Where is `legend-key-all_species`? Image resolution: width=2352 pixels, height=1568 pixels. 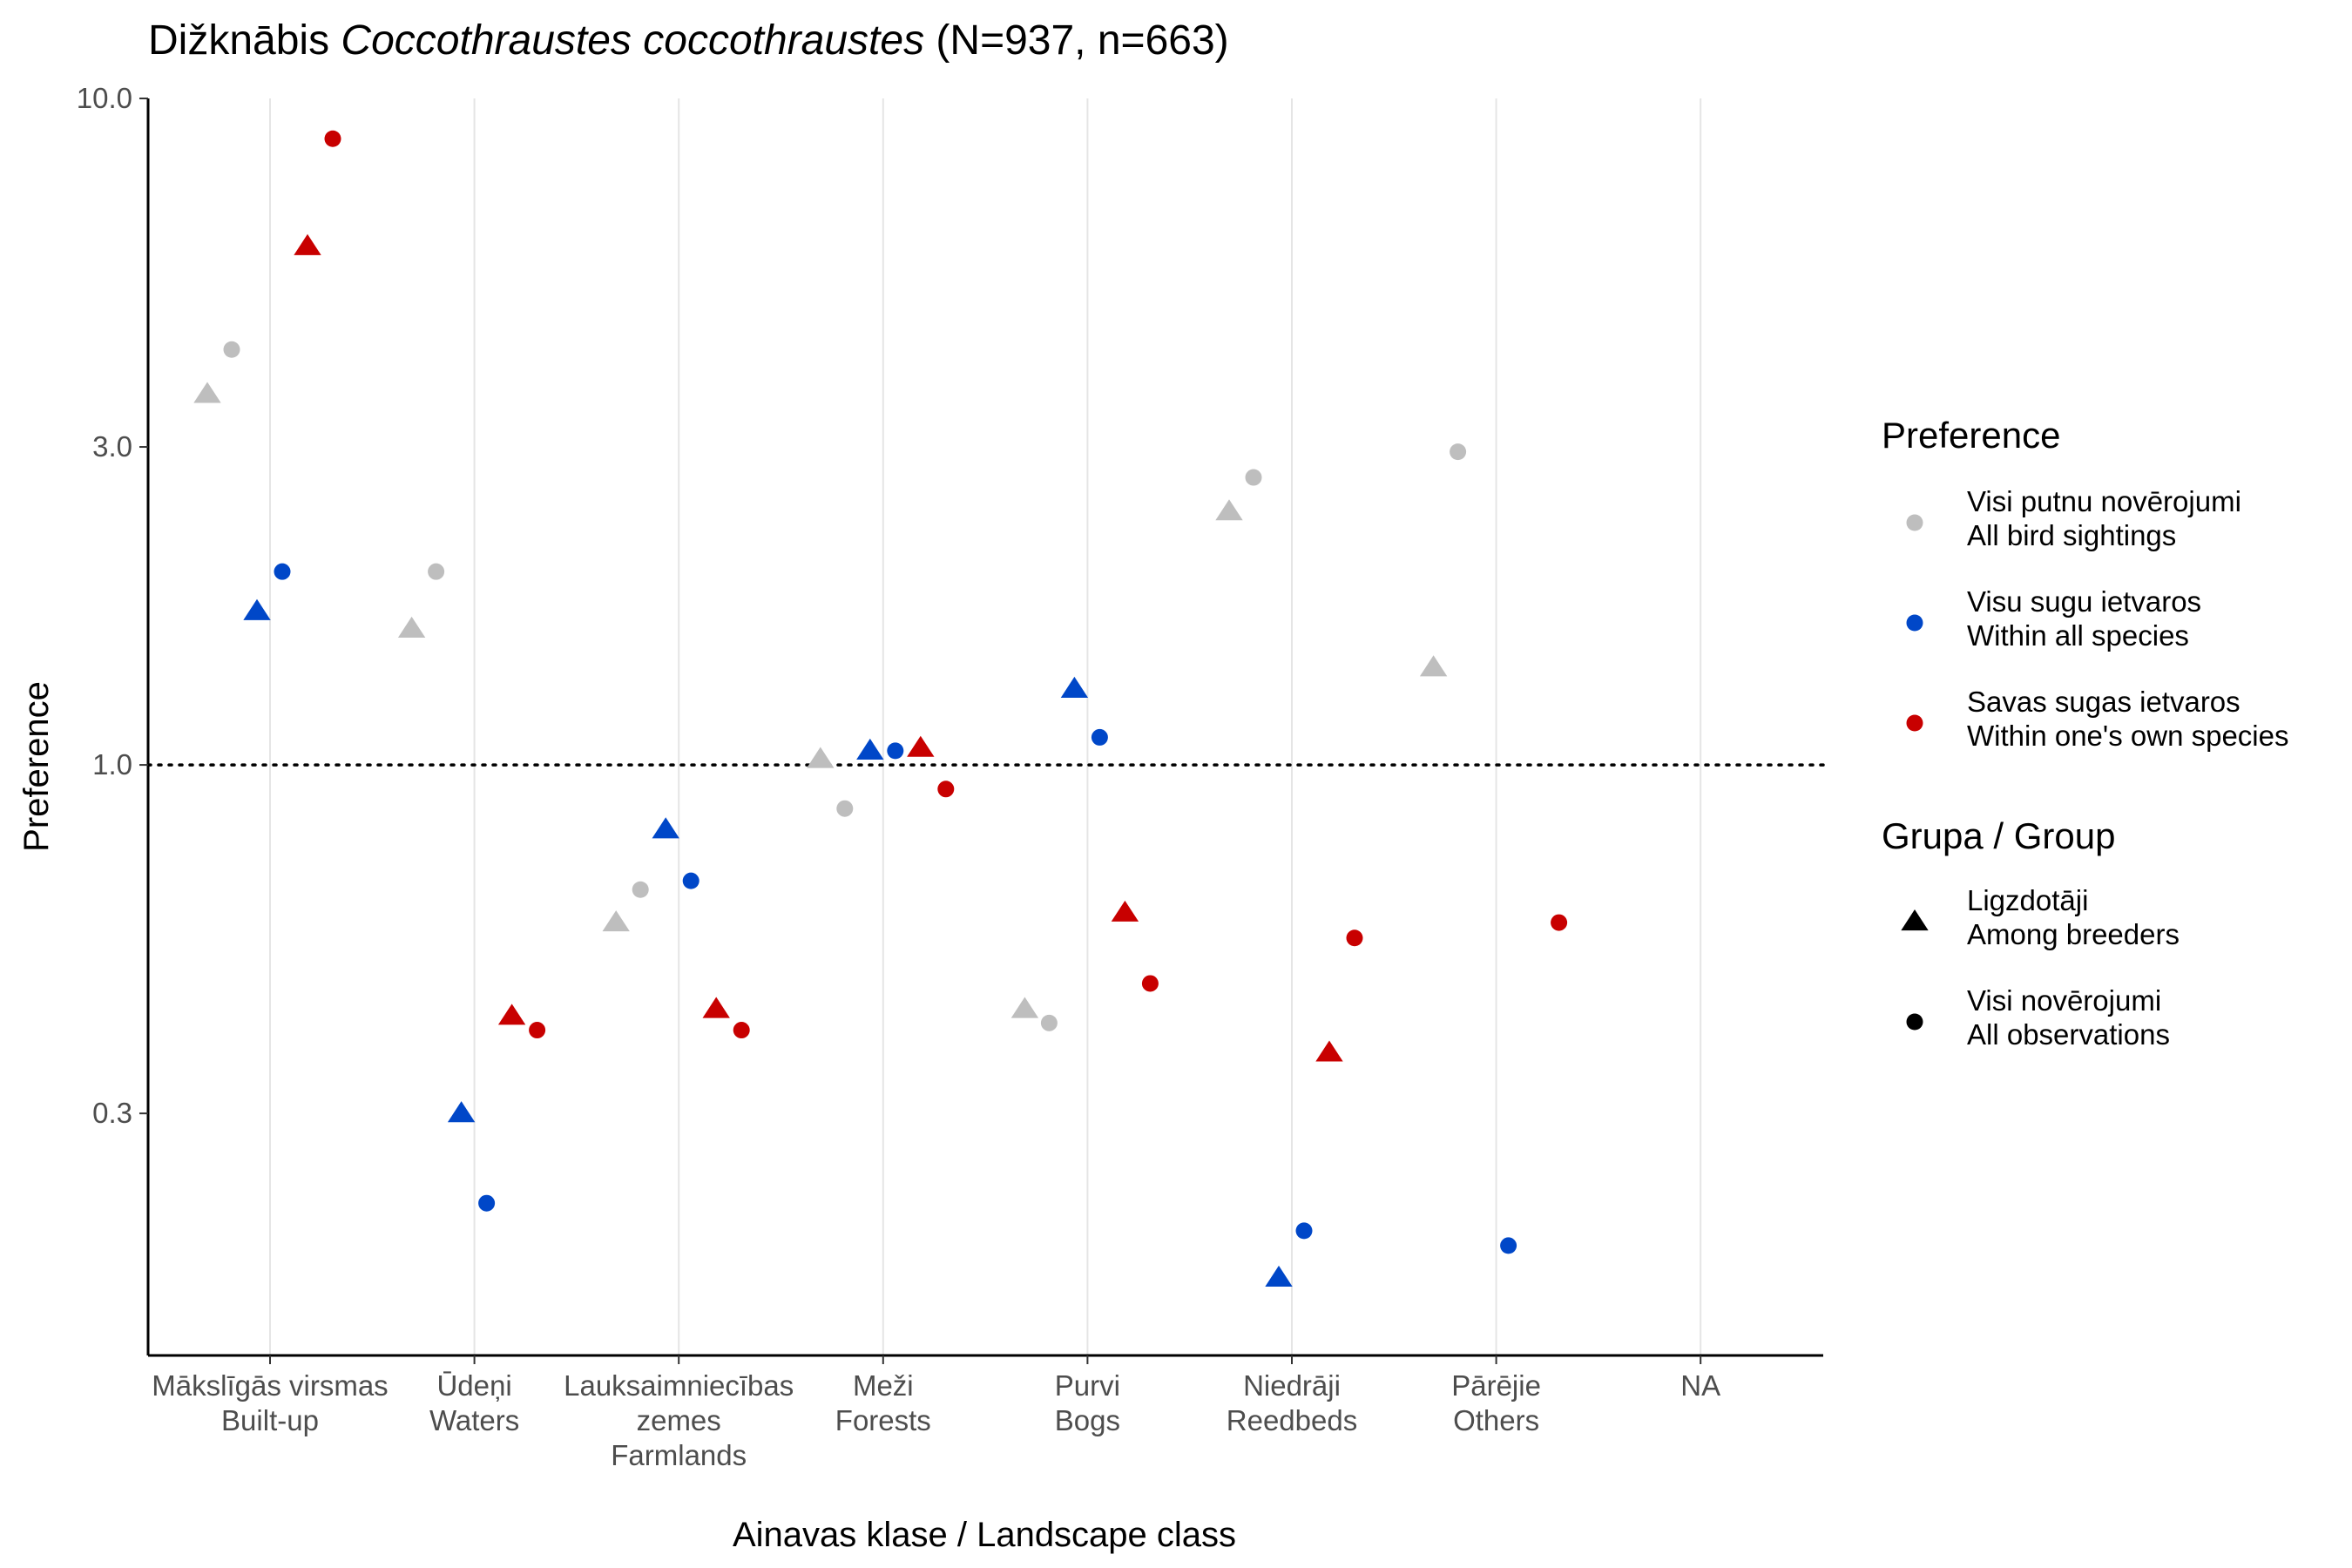
legend-key-all_species is located at coordinates (1914, 623).